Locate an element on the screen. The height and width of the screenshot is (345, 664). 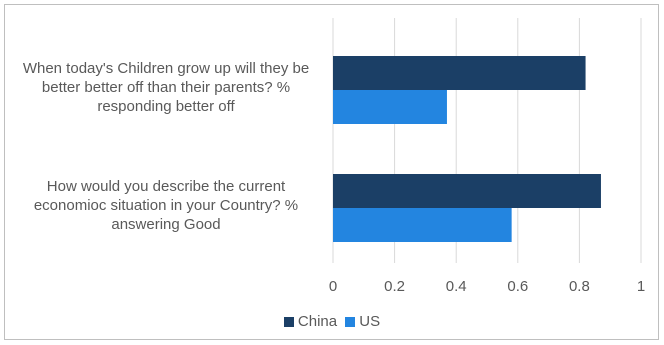
legend: China US is located at coordinates (332, 322).